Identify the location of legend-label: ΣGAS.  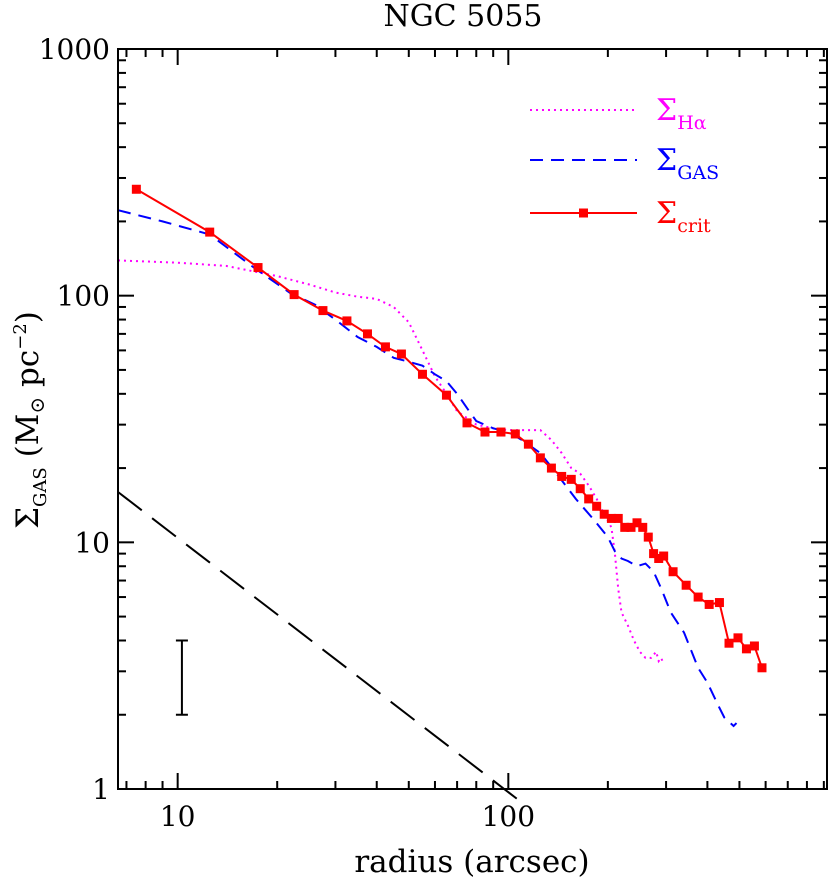
(687, 163).